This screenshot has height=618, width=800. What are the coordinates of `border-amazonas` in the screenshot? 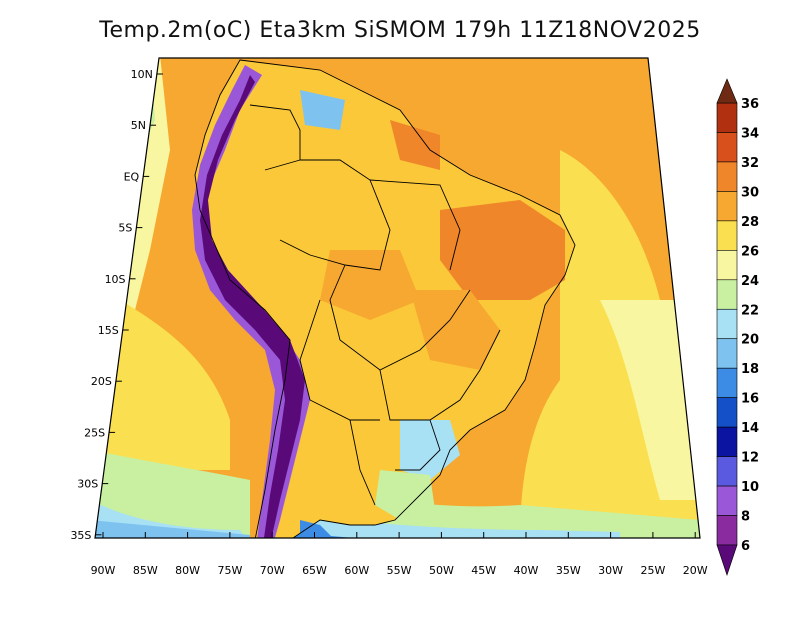 It's located at (335, 215).